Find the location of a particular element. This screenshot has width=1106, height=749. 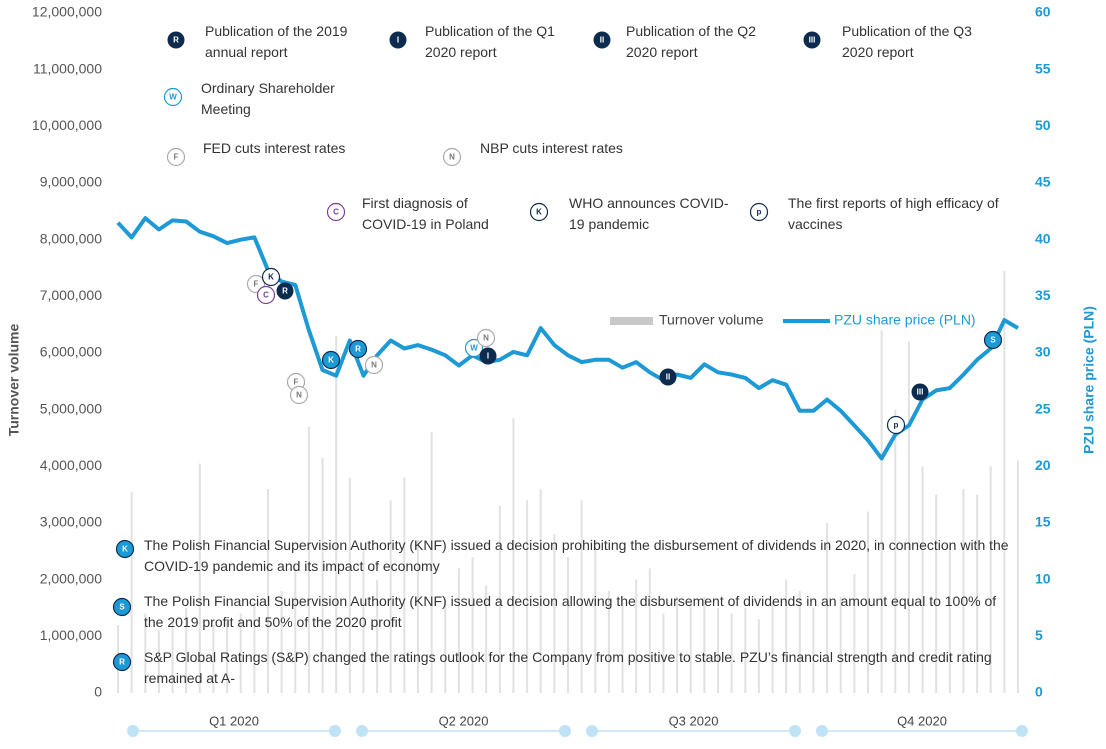

y-tick-label: 1,000,000 is located at coordinates (71, 635).